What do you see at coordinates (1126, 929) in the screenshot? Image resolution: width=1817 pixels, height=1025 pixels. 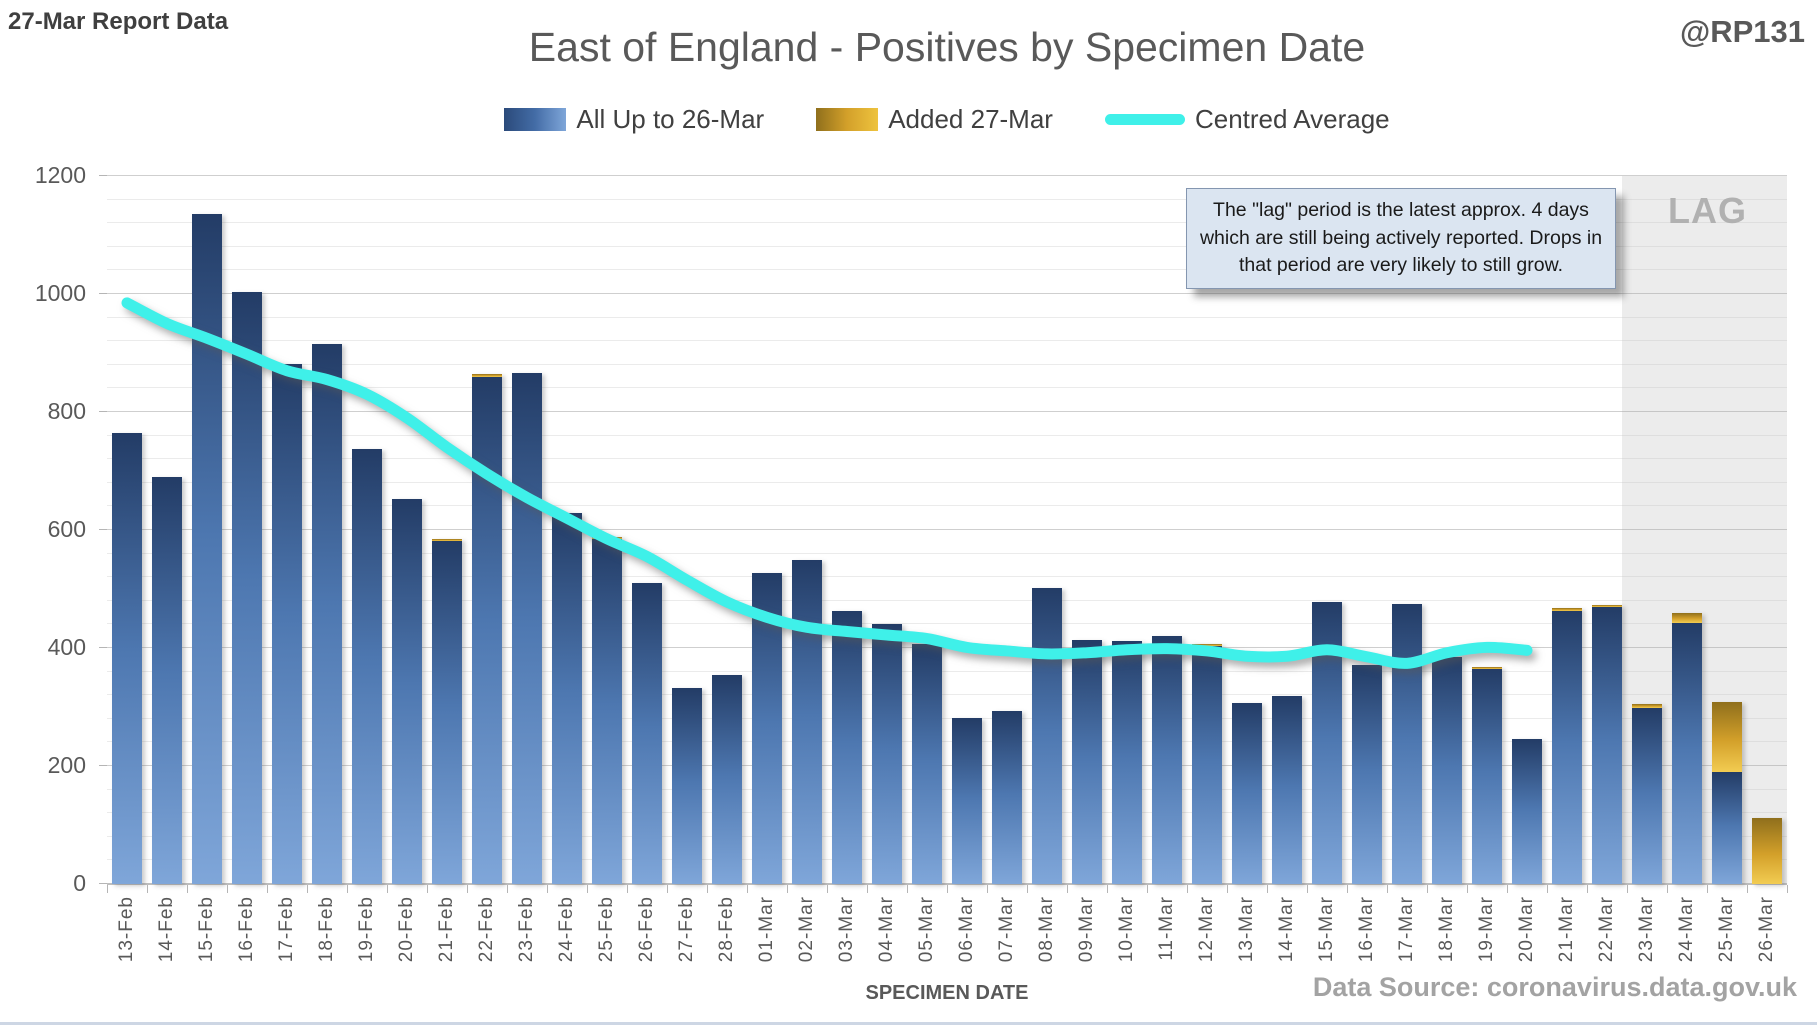 I see `x-axis-tick-label: 10-Mar` at bounding box center [1126, 929].